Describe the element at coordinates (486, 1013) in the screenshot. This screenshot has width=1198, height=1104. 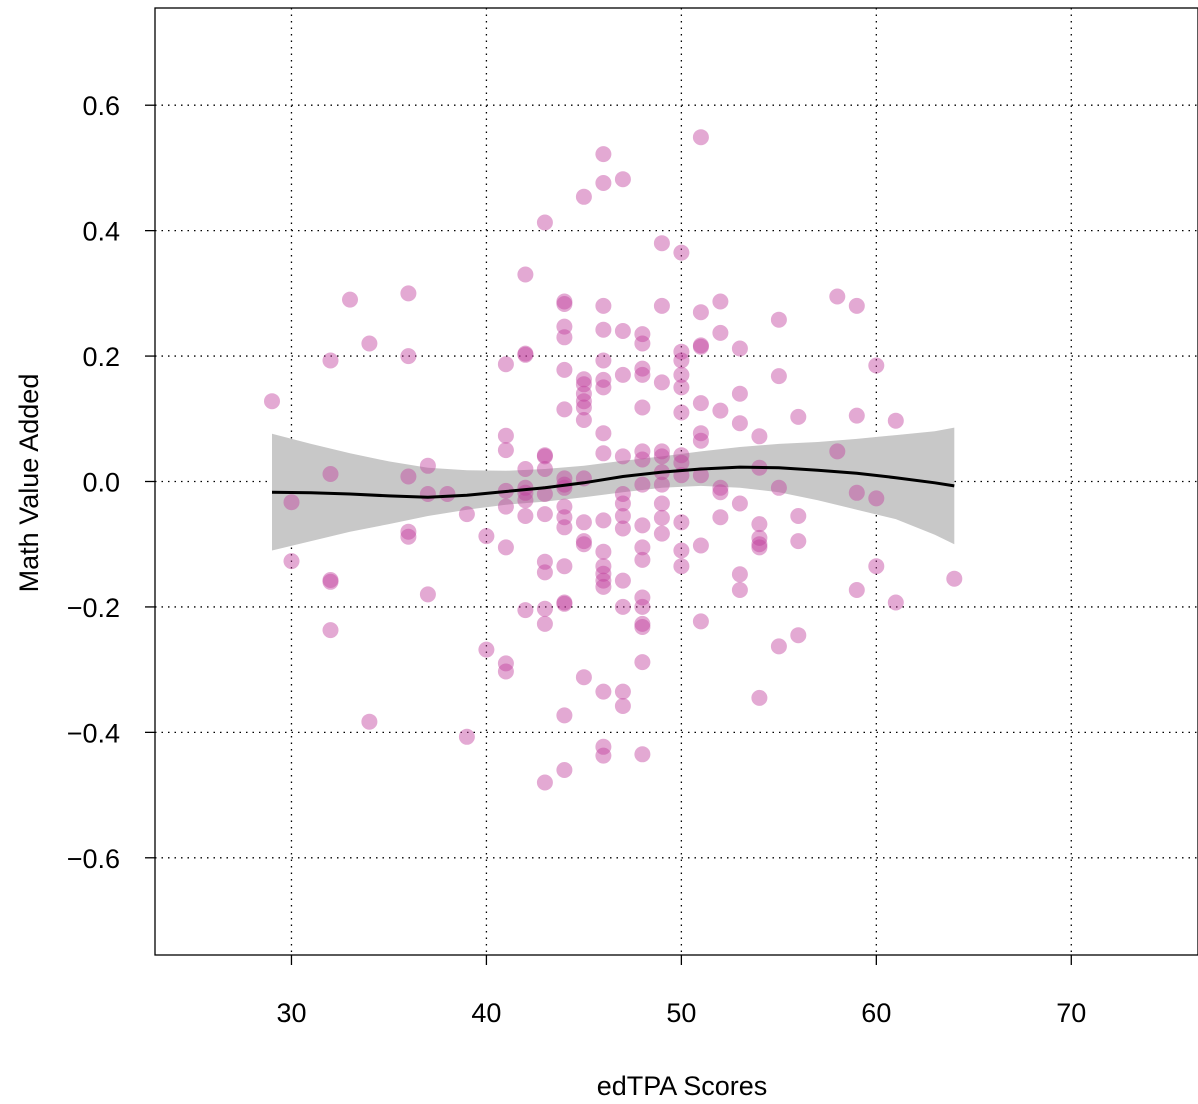
I see `x-tick-label: 40` at that location.